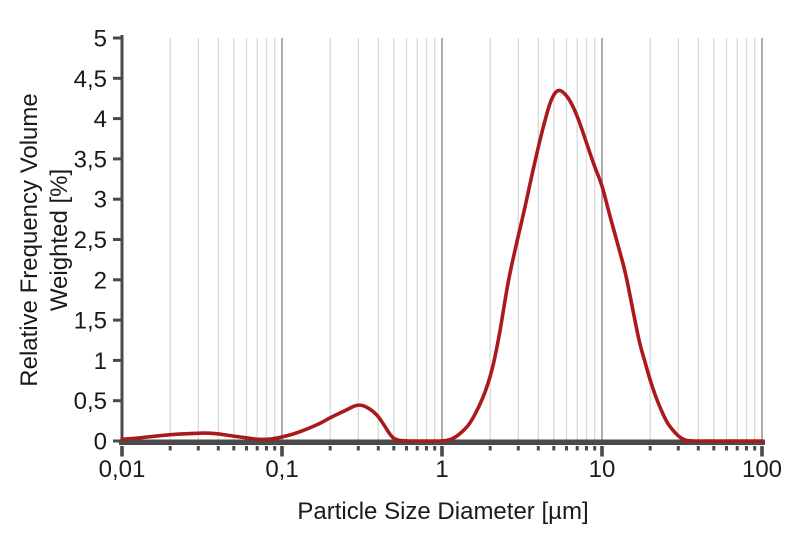 The width and height of the screenshot is (800, 541). I want to click on y-tick-label: 2, so click(100, 280).